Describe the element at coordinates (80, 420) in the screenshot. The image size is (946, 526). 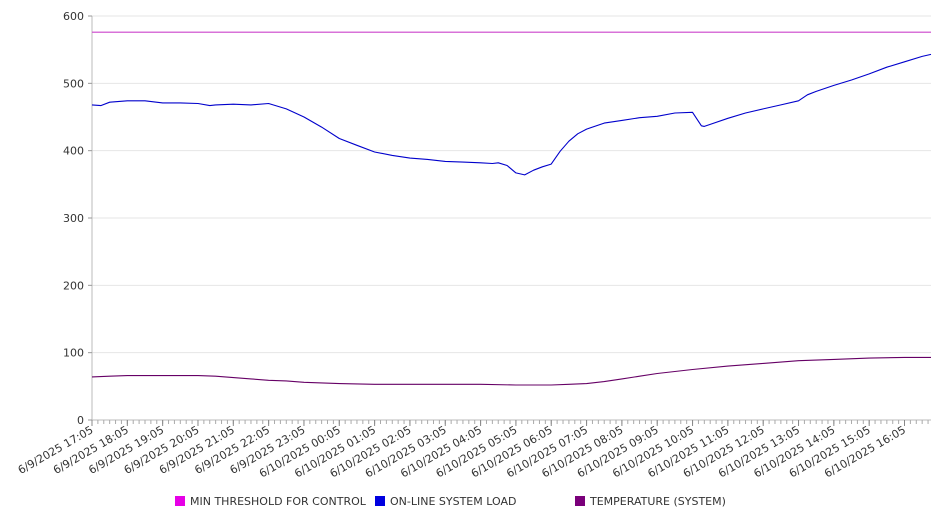
I see `y-tick-label: 0` at that location.